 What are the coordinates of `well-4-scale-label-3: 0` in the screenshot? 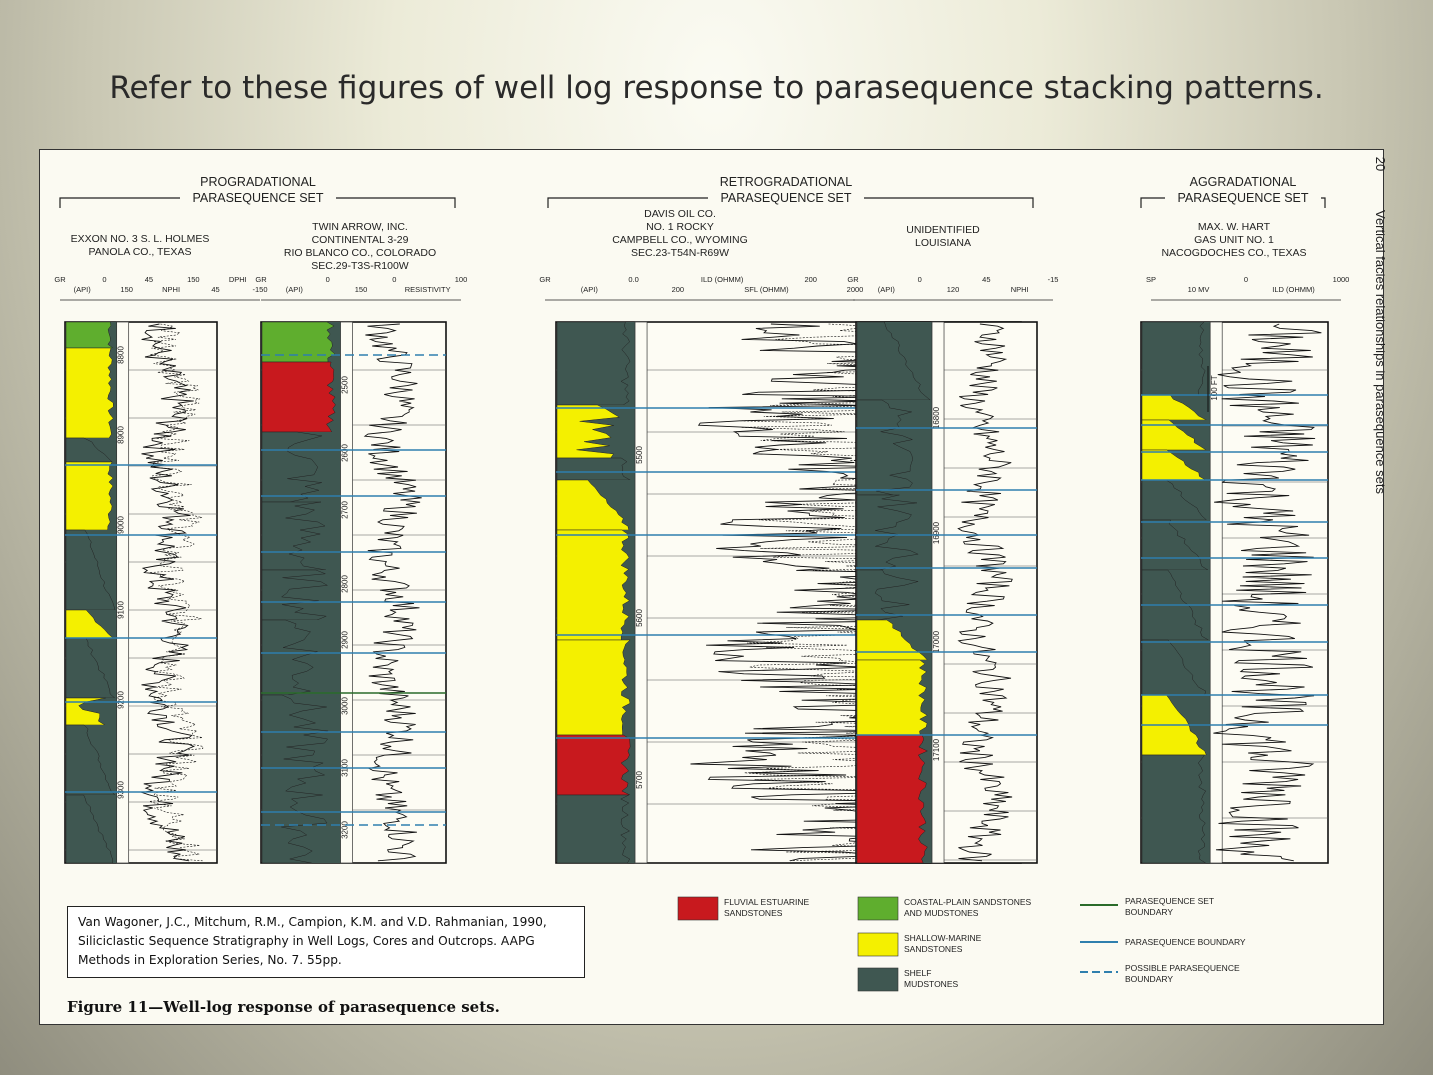 It's located at (920, 279).